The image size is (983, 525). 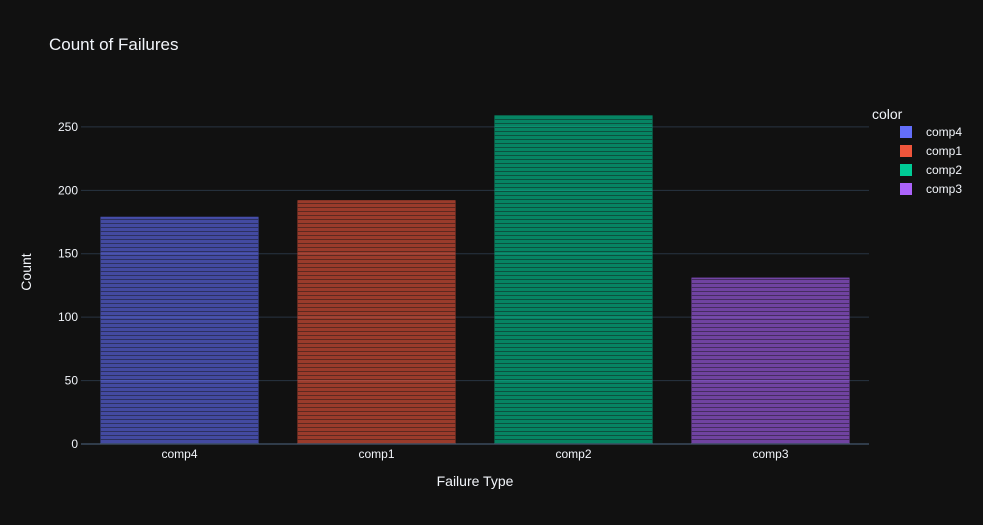 What do you see at coordinates (770, 454) in the screenshot?
I see `x-tick-label: comp3` at bounding box center [770, 454].